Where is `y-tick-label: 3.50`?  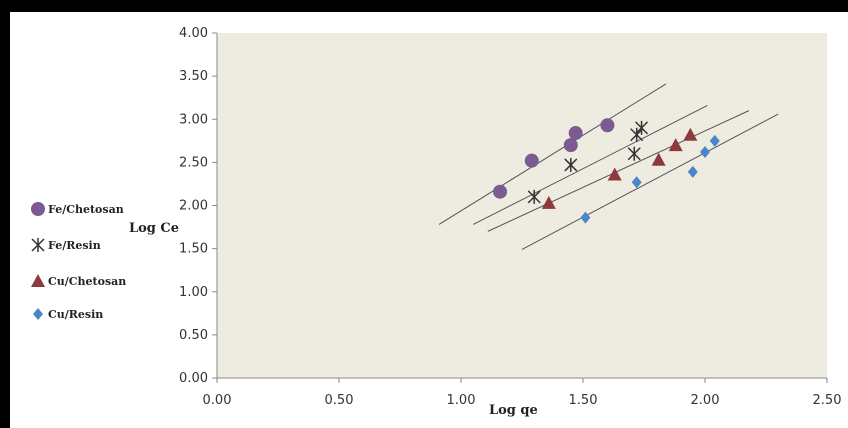
y-tick-label: 3.50 is located at coordinates (193, 76).